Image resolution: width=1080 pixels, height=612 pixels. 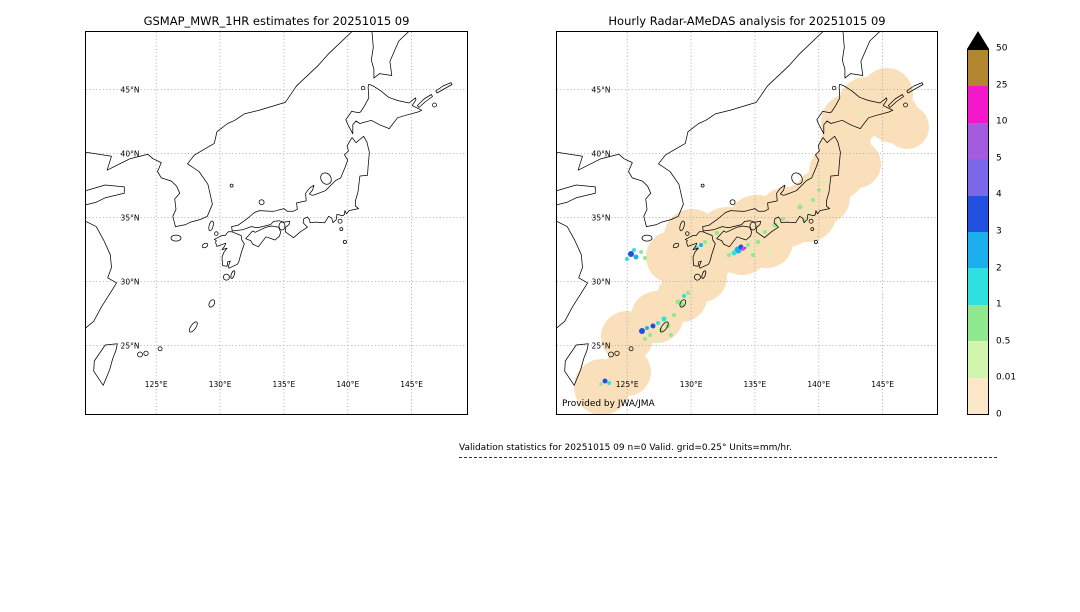 I want to click on colorbar-tick-label: 0.01, so click(x=1006, y=377).